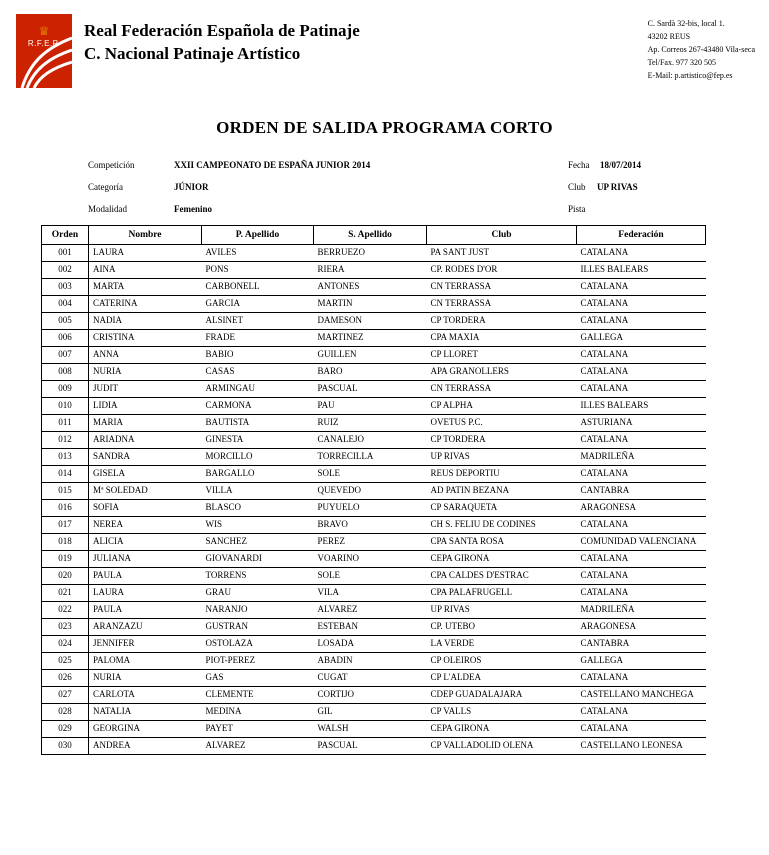 The image size is (769, 855). Describe the element at coordinates (257, 644) in the screenshot. I see `cell-p-apellido: OSTOLAZA` at that location.